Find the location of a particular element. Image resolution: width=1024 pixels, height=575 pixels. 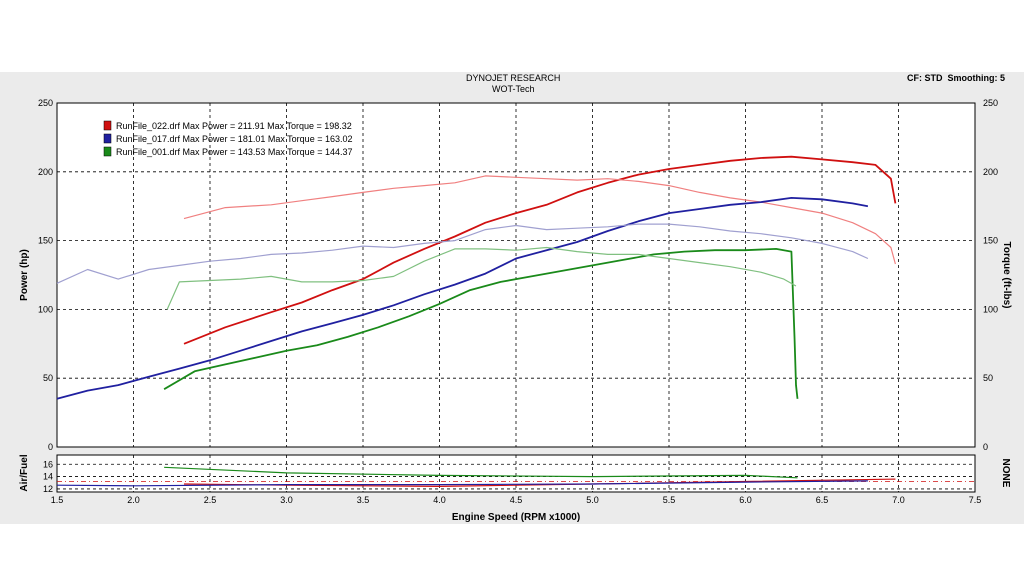

y-tick-label-right: 150 is located at coordinates (990, 241).